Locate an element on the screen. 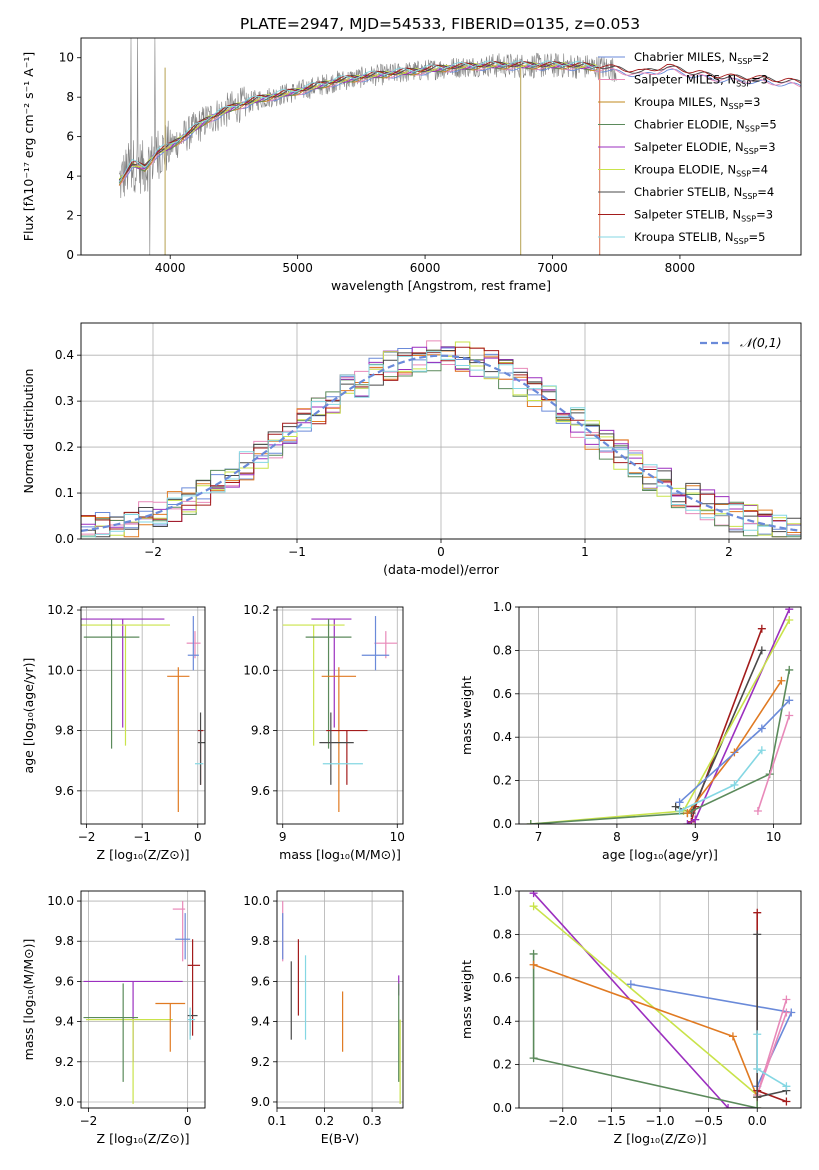  legend-label-main: Salpeter MILES, N is located at coordinates (685, 80).